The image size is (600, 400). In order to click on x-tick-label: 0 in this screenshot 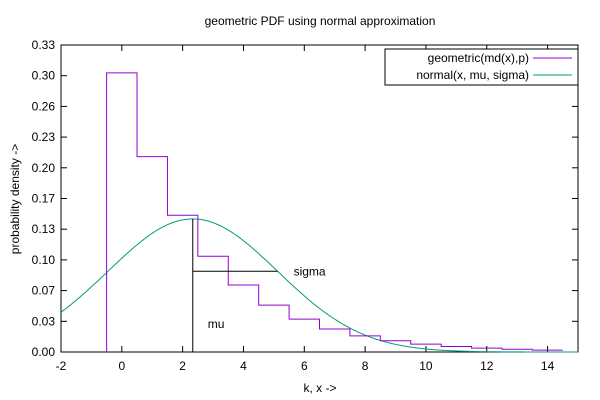, I will do `click(121, 366)`.